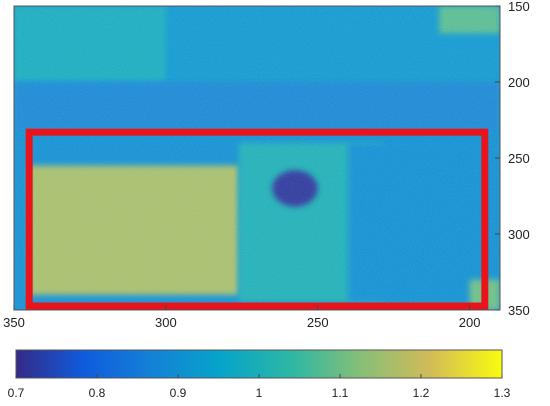  I want to click on x-tick-label: 200, so click(470, 322).